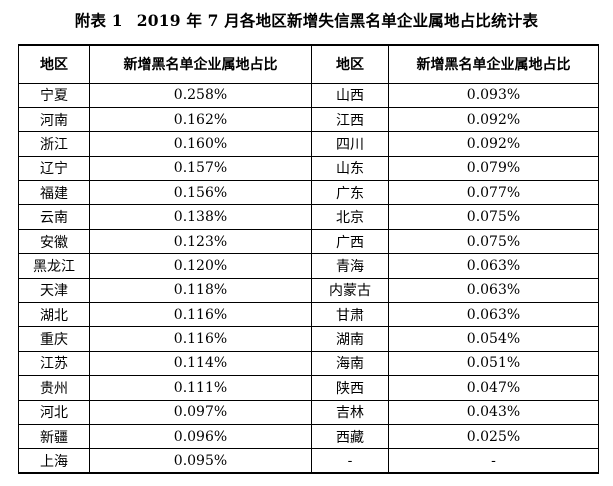  What do you see at coordinates (493, 339) in the screenshot?
I see `share-cell: 0.054%` at bounding box center [493, 339].